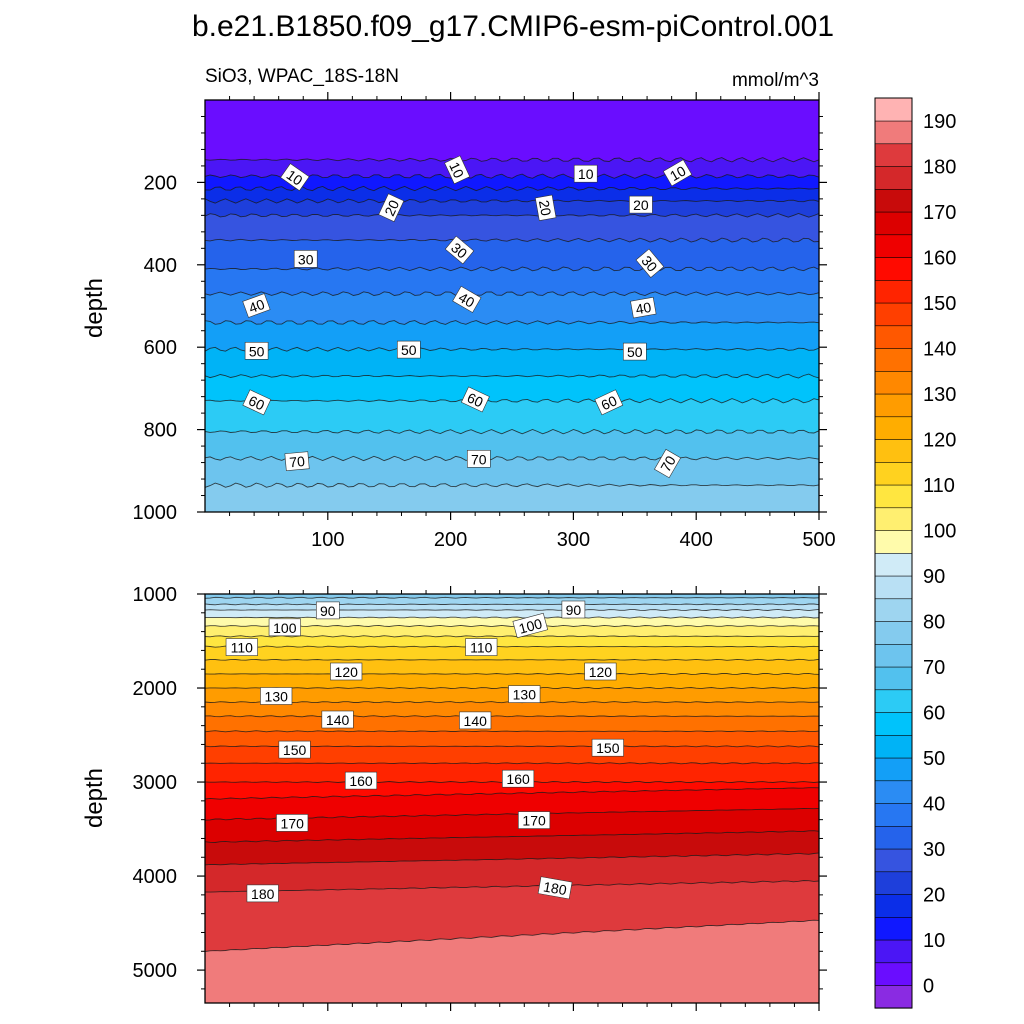 The height and width of the screenshot is (1024, 1024). I want to click on contour-label-text: 20, so click(641, 205).